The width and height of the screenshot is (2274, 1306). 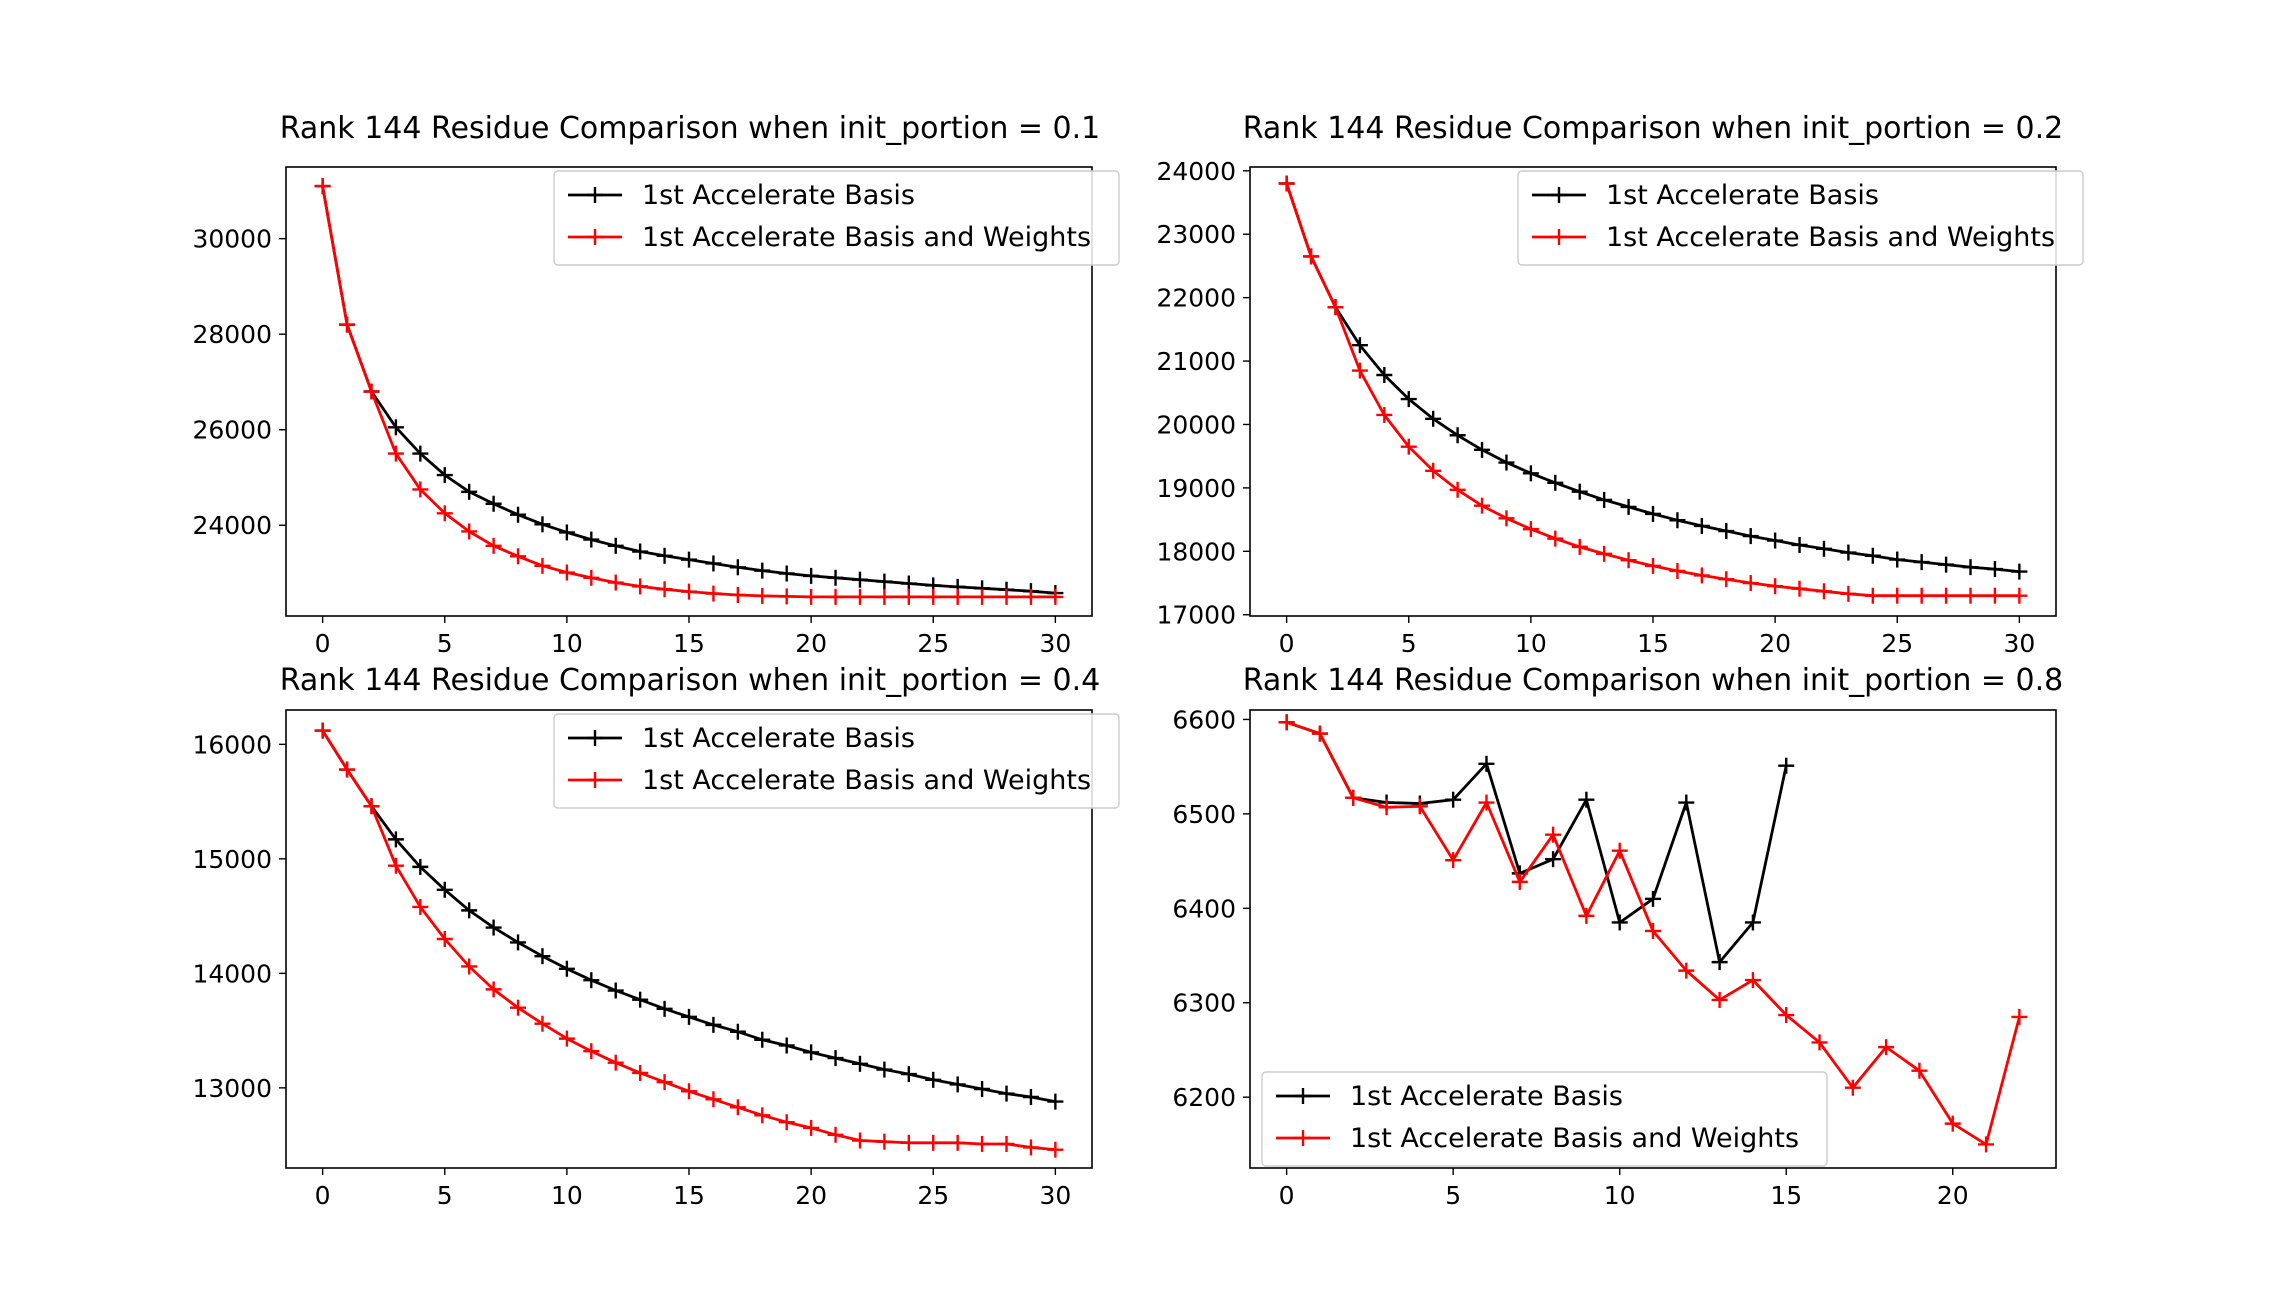 What do you see at coordinates (1196, 361) in the screenshot?
I see `y-tick-label: 21000` at bounding box center [1196, 361].